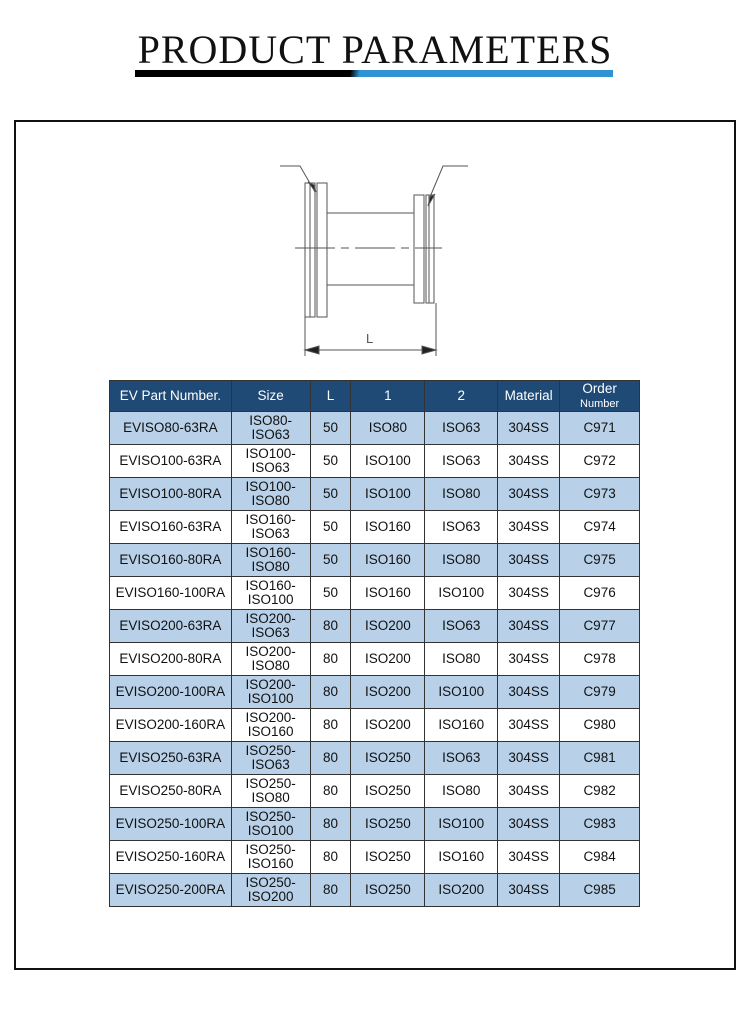  I want to click on order-number: C975, so click(599, 559).